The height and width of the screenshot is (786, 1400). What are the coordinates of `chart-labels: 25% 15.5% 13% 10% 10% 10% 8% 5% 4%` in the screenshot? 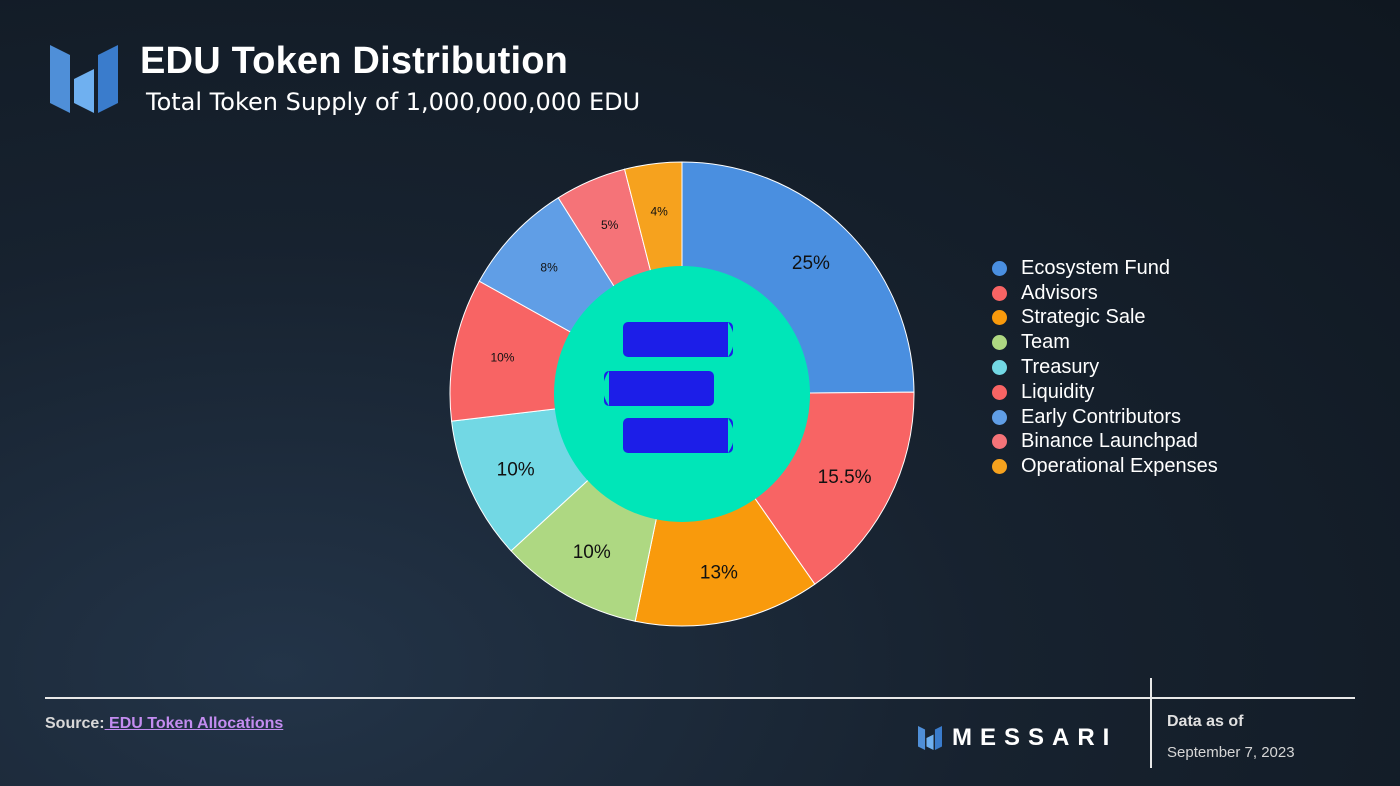 It's located at (680, 394).